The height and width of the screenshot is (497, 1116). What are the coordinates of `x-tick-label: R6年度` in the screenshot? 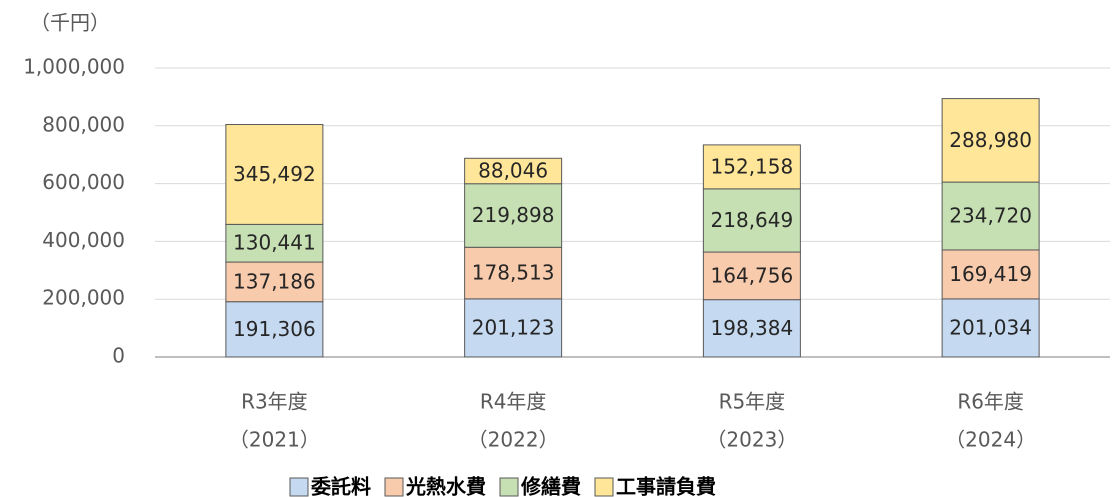 It's located at (990, 402).